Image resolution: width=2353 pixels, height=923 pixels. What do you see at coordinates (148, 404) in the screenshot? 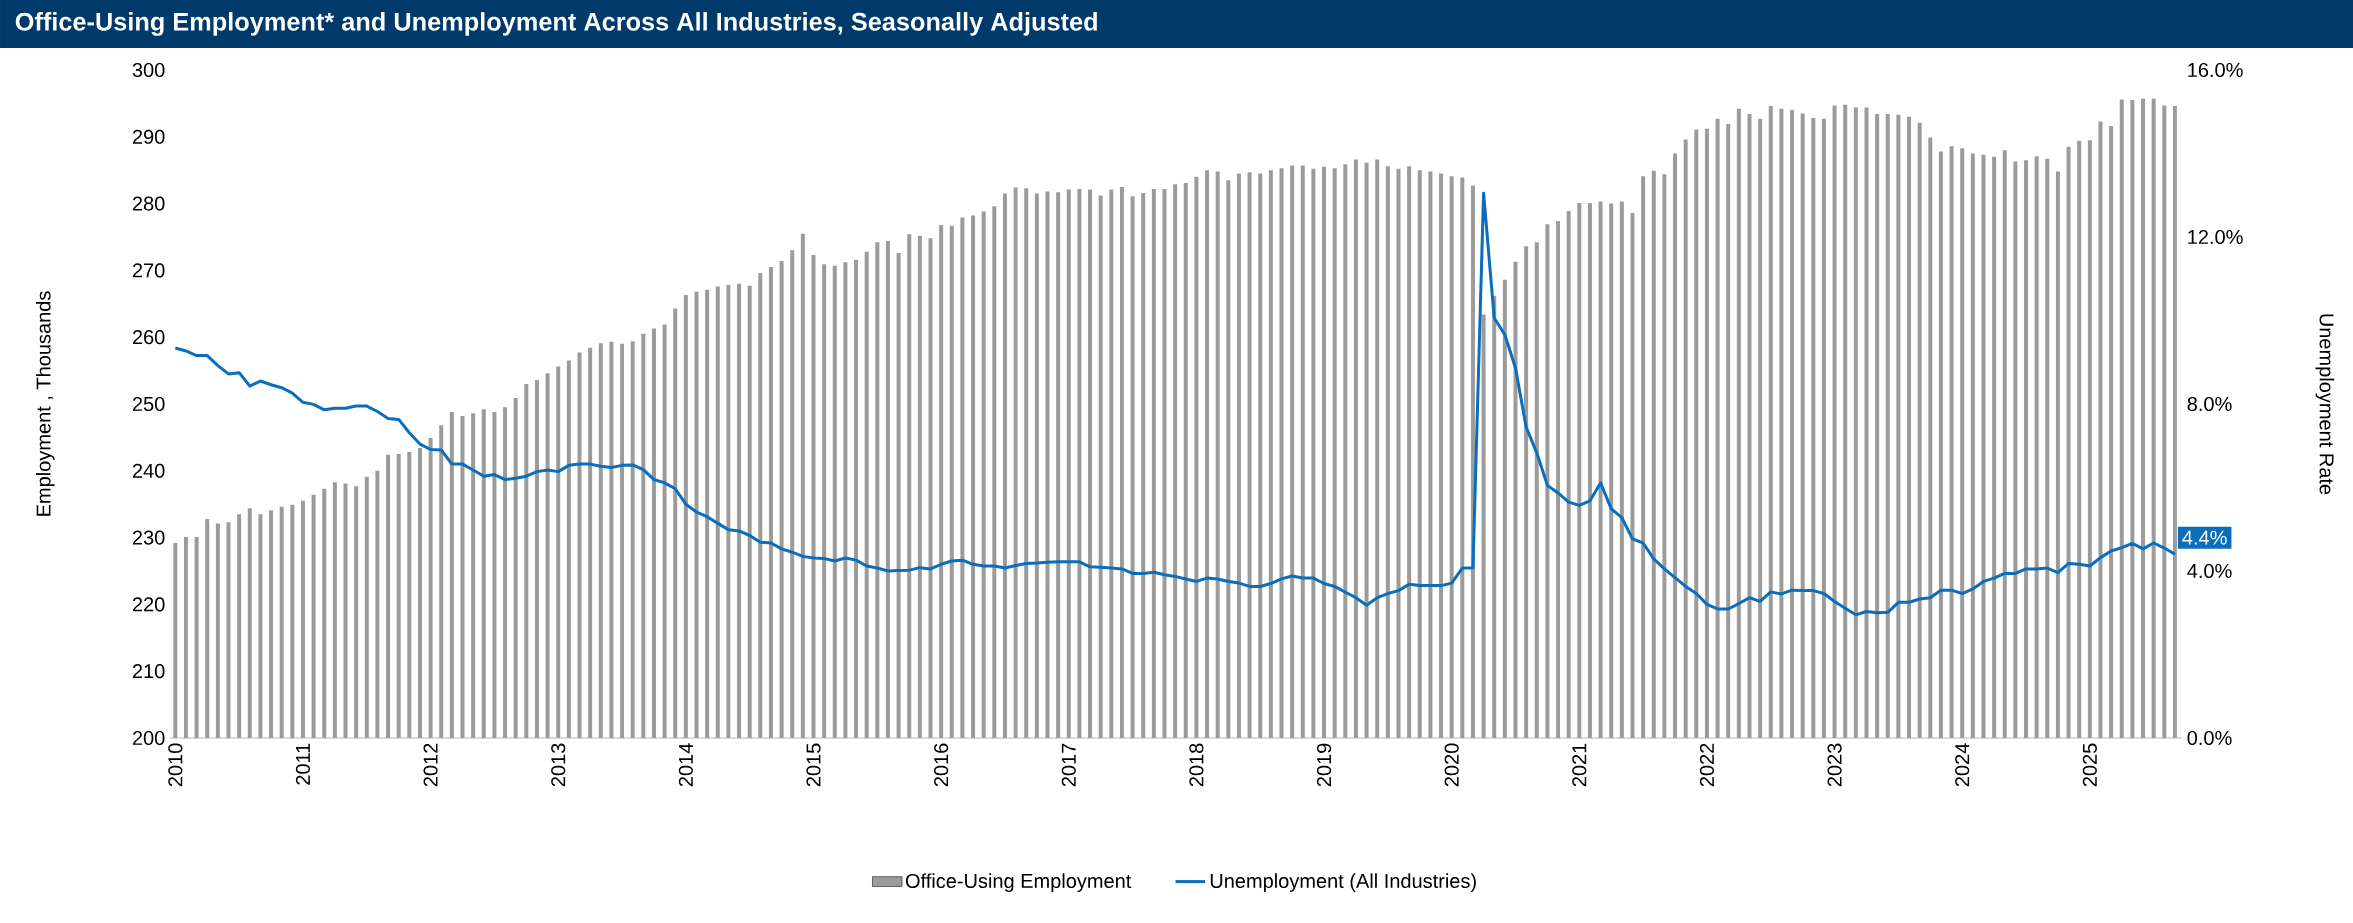
I see `y-tick-label: 250` at bounding box center [148, 404].